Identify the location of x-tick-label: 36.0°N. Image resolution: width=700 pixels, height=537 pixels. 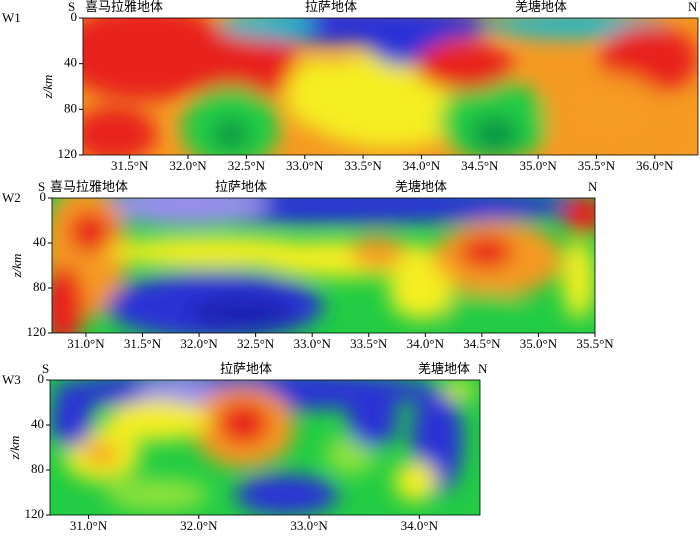
(655, 165).